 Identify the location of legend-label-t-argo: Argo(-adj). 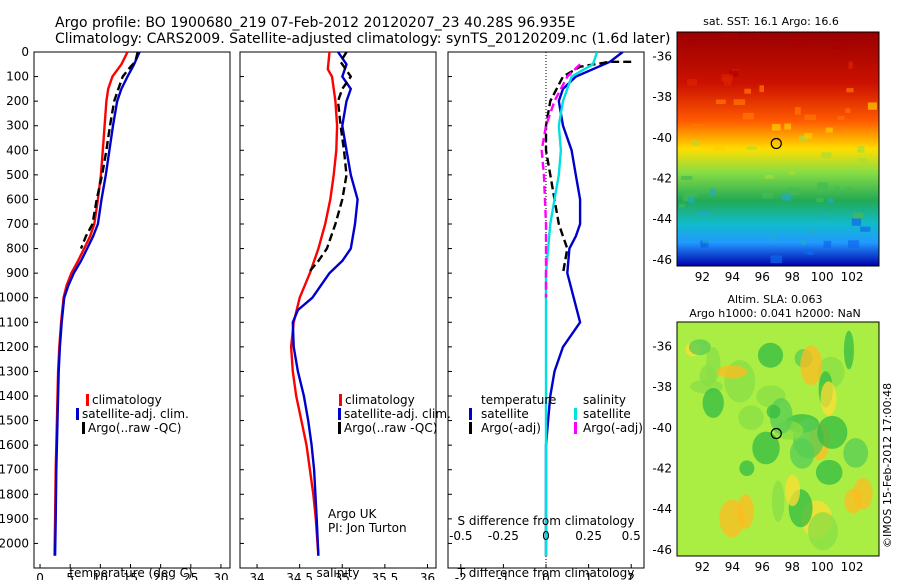
(511, 428).